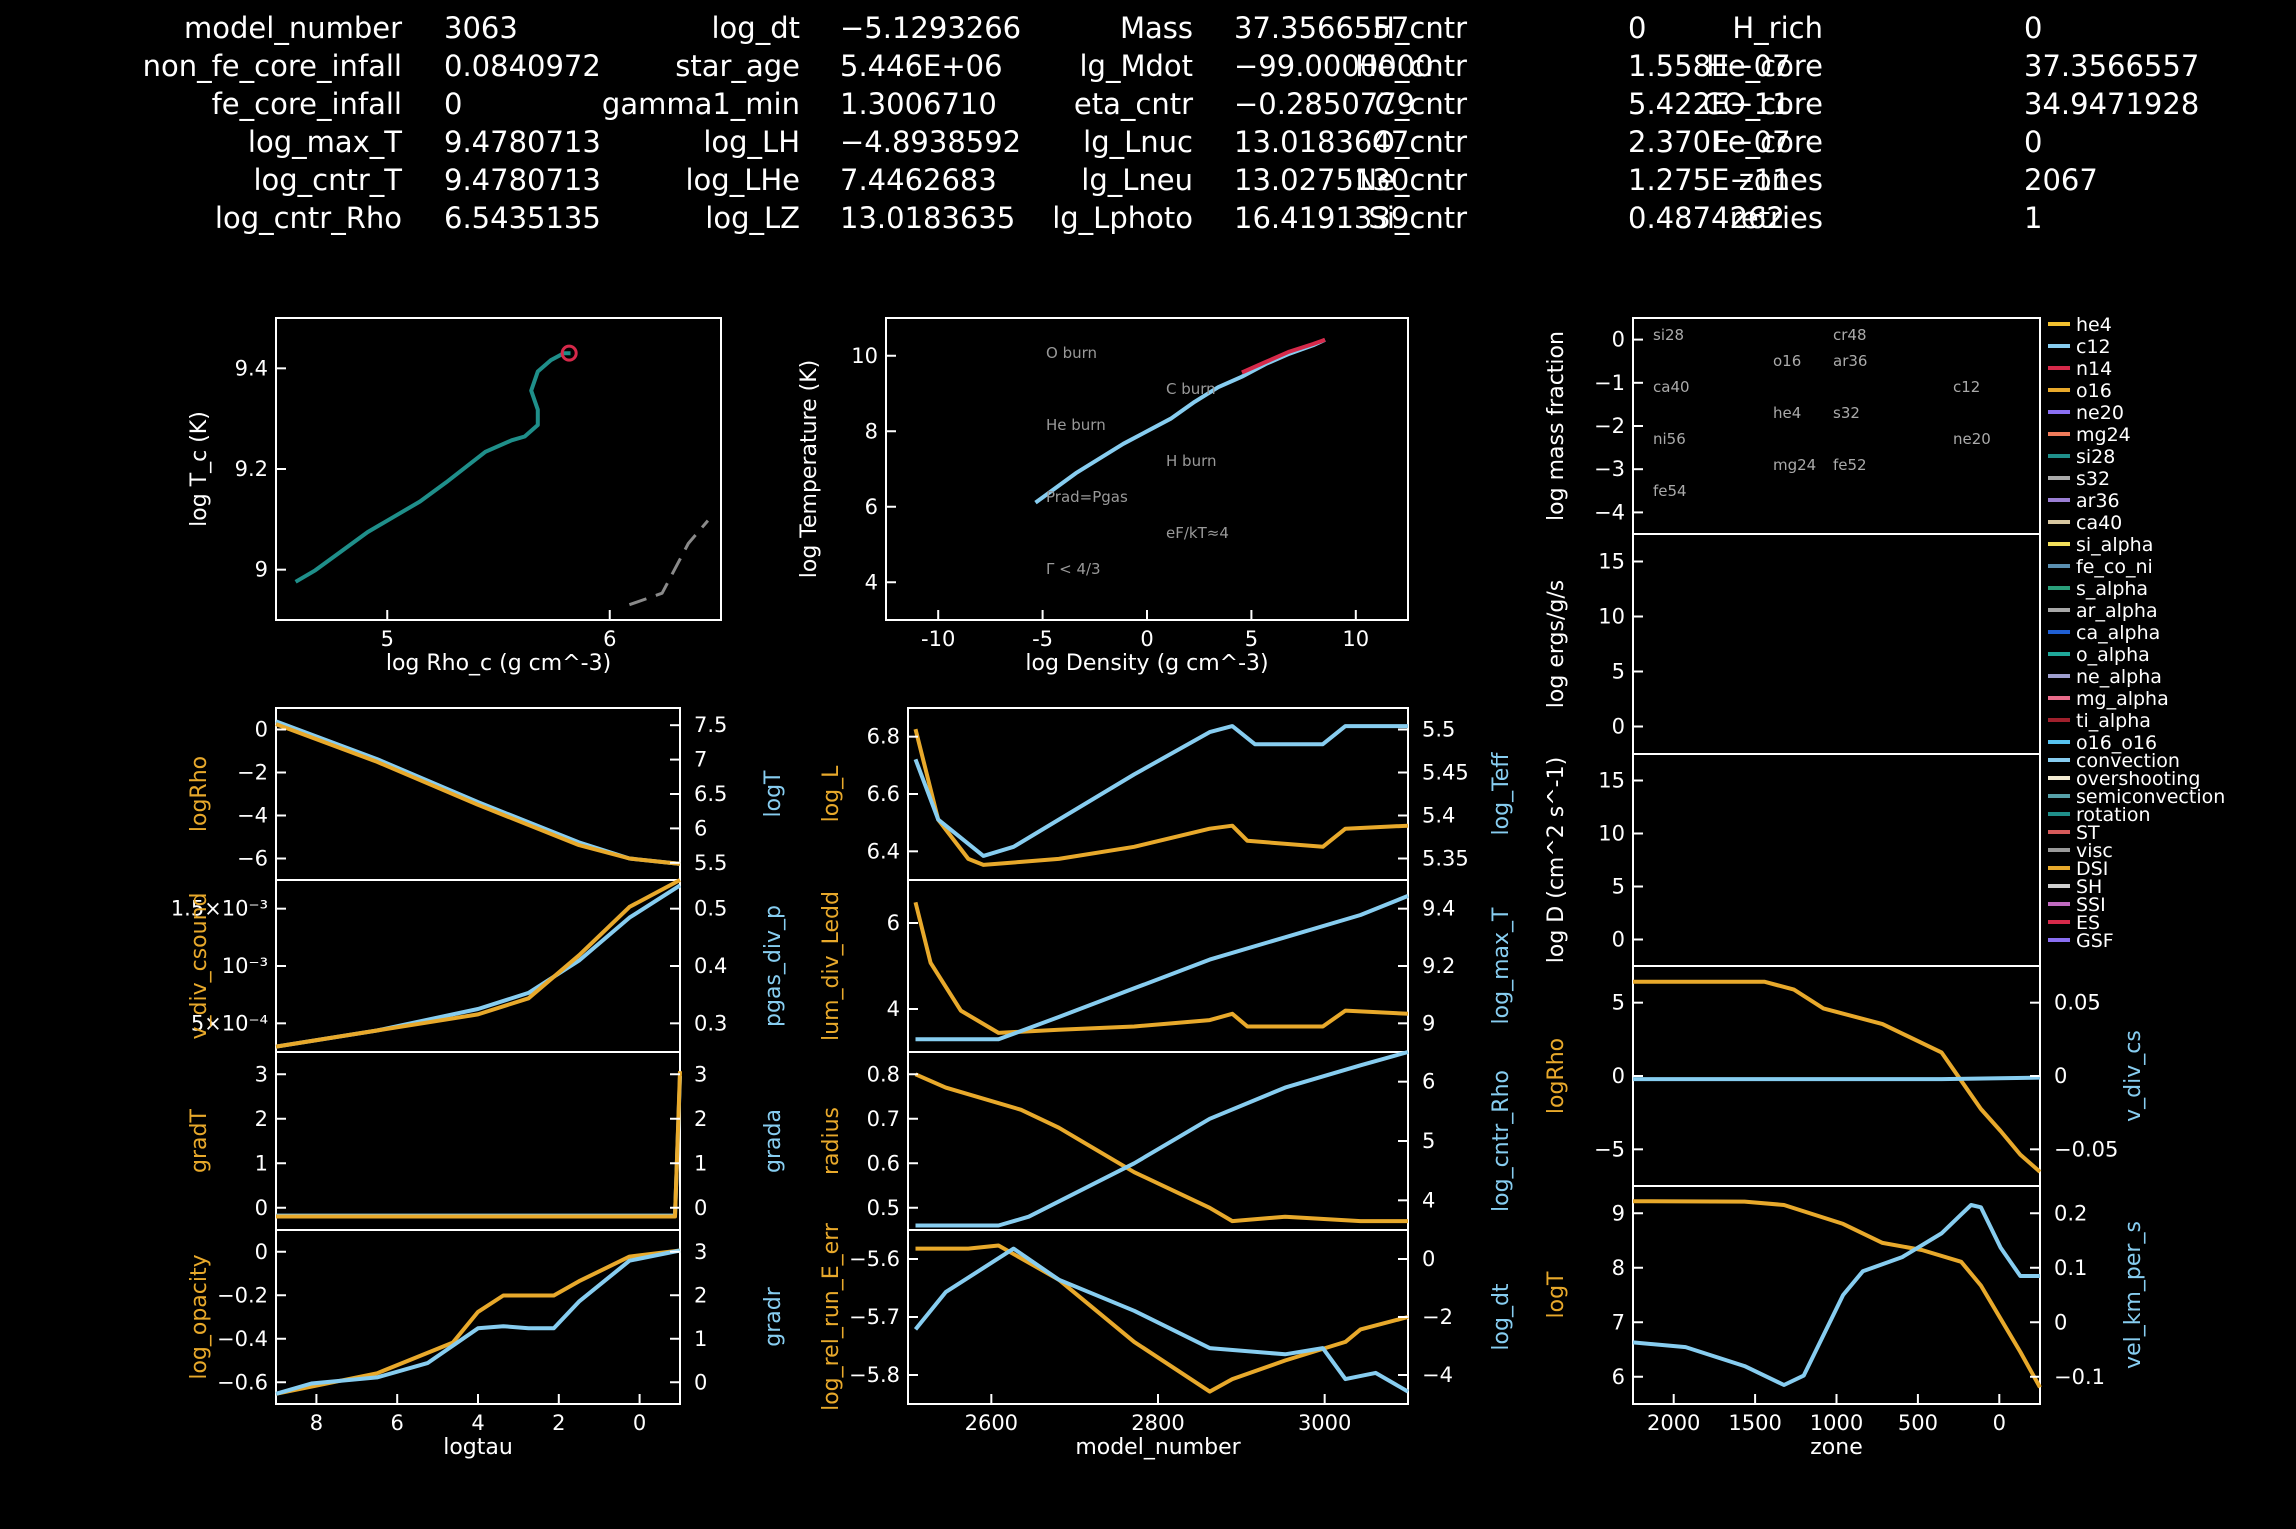  Describe the element at coordinates (252, 859) in the screenshot. I see `y-tick-label: −6` at that location.